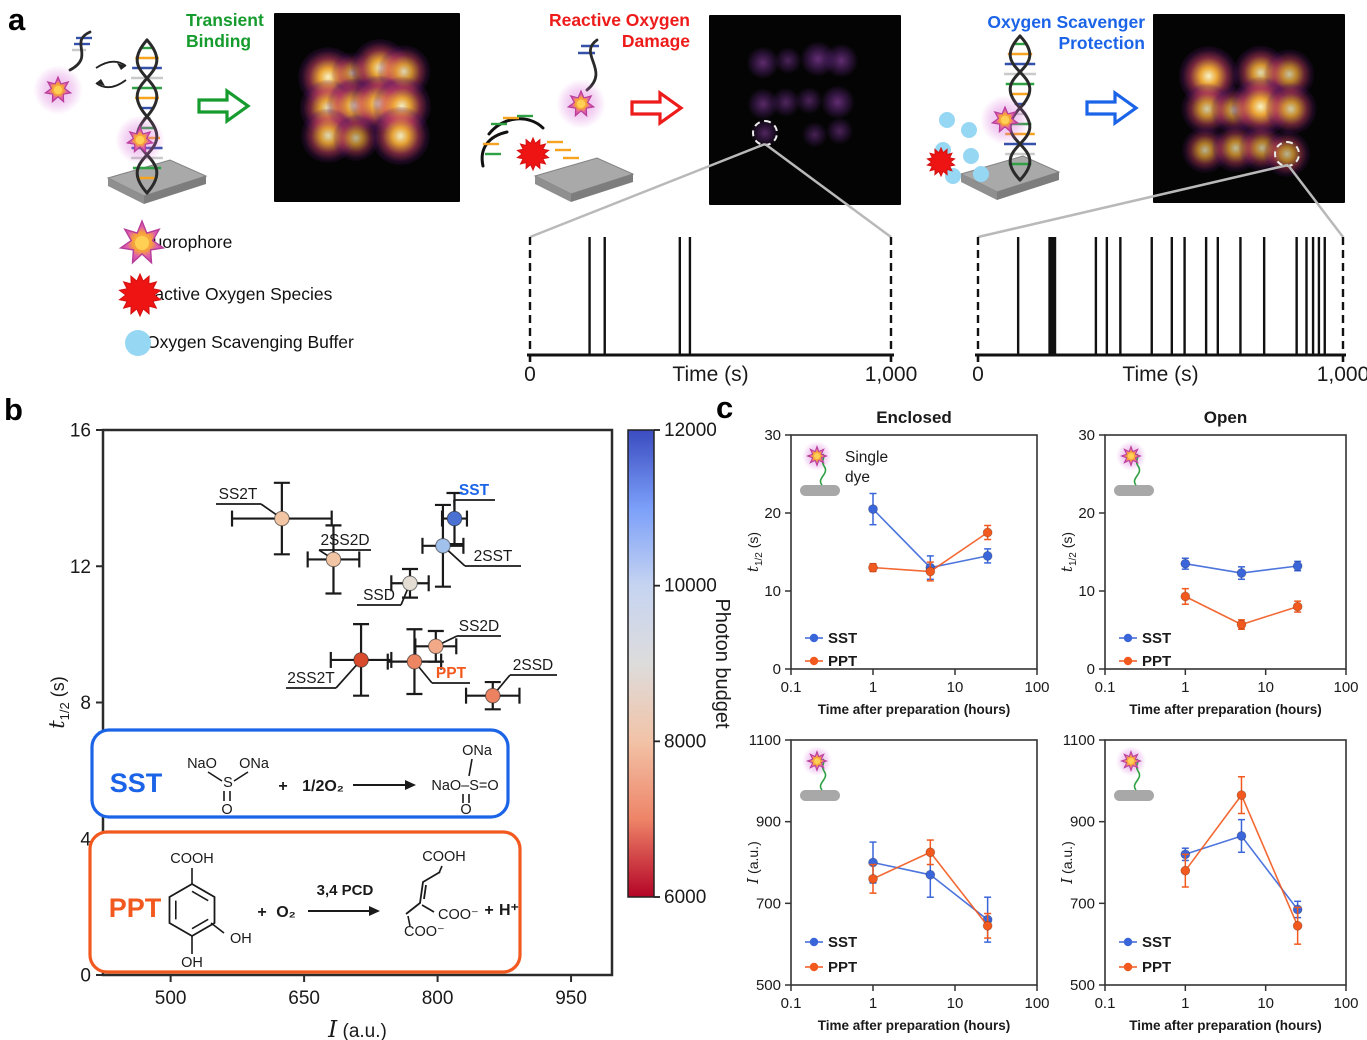  Describe the element at coordinates (571, 998) in the screenshot. I see `svg-text: 950` at that location.